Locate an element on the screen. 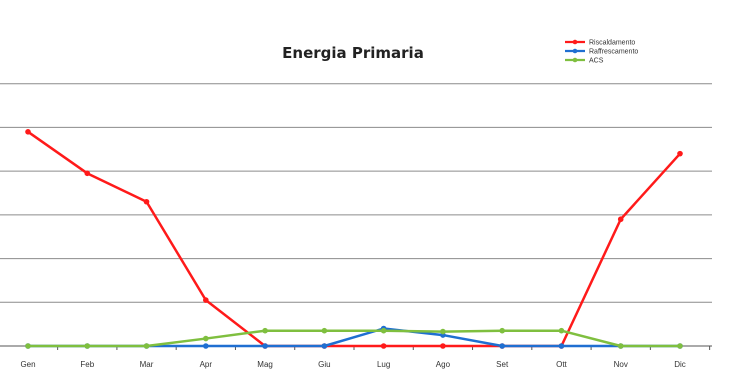 This screenshot has height=382, width=744. data-point-riscaldamento-apr is located at coordinates (206, 300).